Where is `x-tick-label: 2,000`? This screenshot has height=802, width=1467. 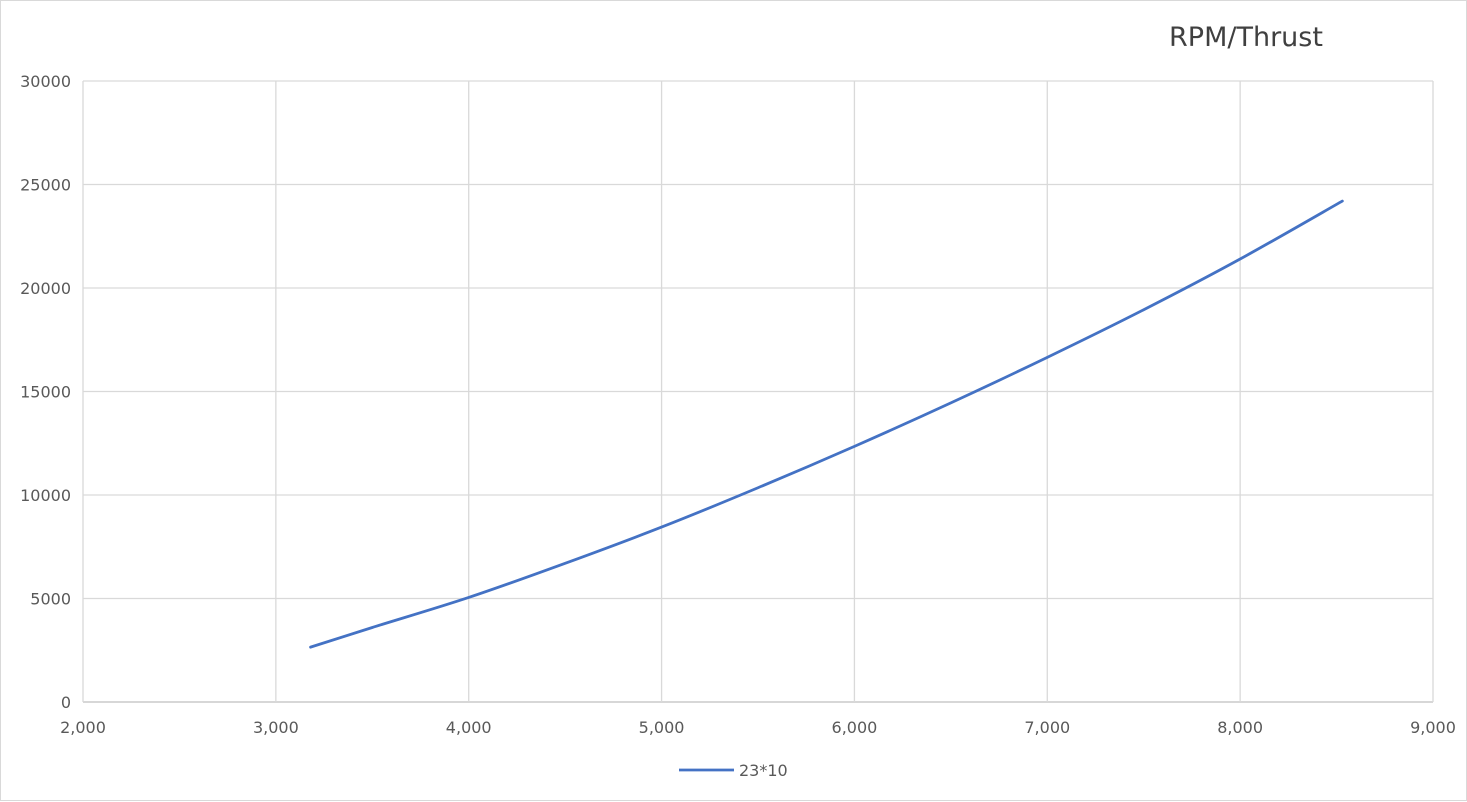 x-tick-label: 2,000 is located at coordinates (83, 727).